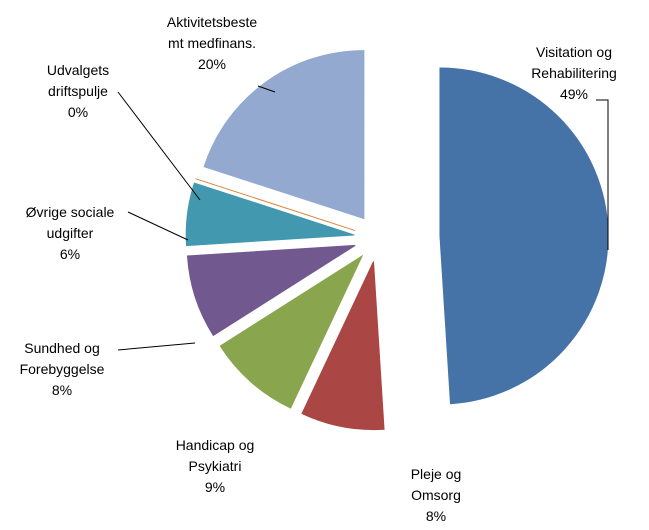 The width and height of the screenshot is (649, 530). What do you see at coordinates (62, 358) in the screenshot?
I see `category-label: Sundhed og Forebyggelse` at bounding box center [62, 358].